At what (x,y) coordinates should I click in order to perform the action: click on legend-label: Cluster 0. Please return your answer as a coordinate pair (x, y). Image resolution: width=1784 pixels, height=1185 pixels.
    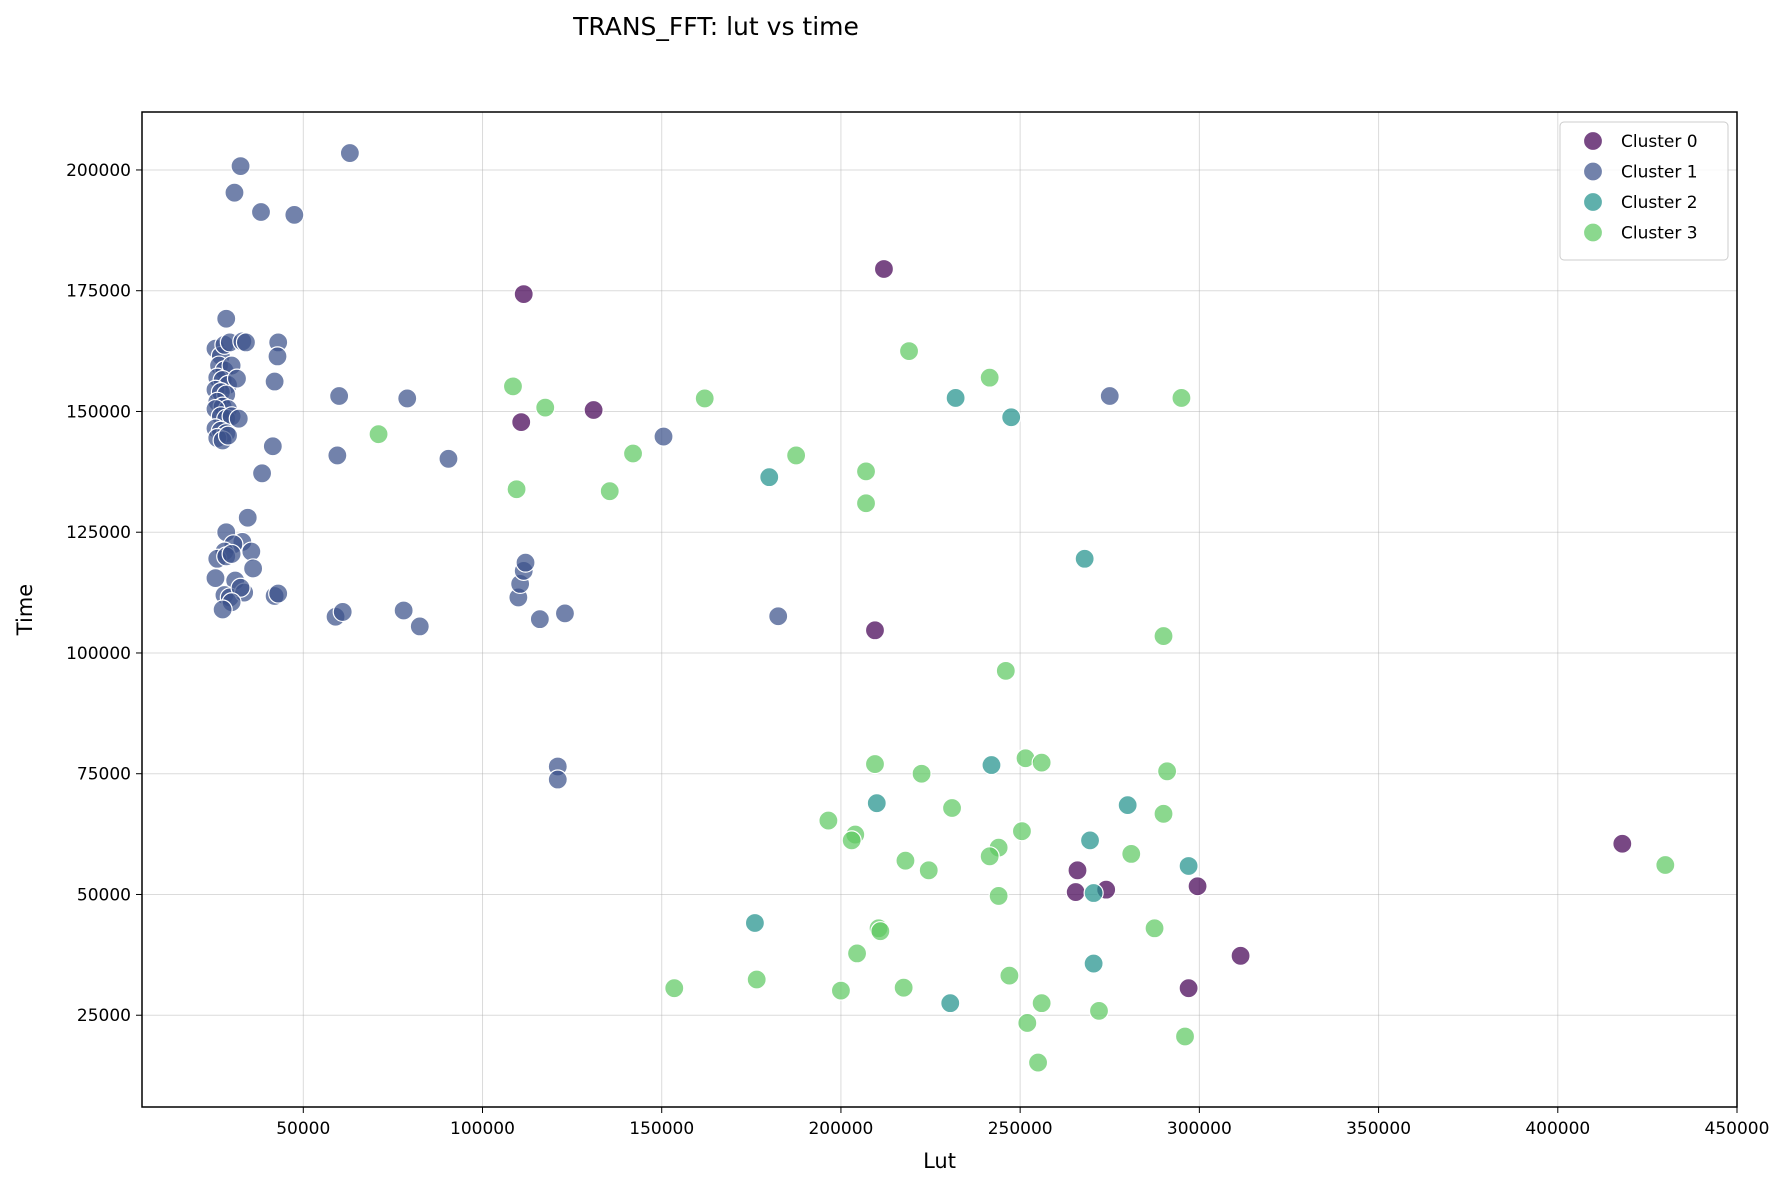
    Looking at the image, I should click on (1659, 142).